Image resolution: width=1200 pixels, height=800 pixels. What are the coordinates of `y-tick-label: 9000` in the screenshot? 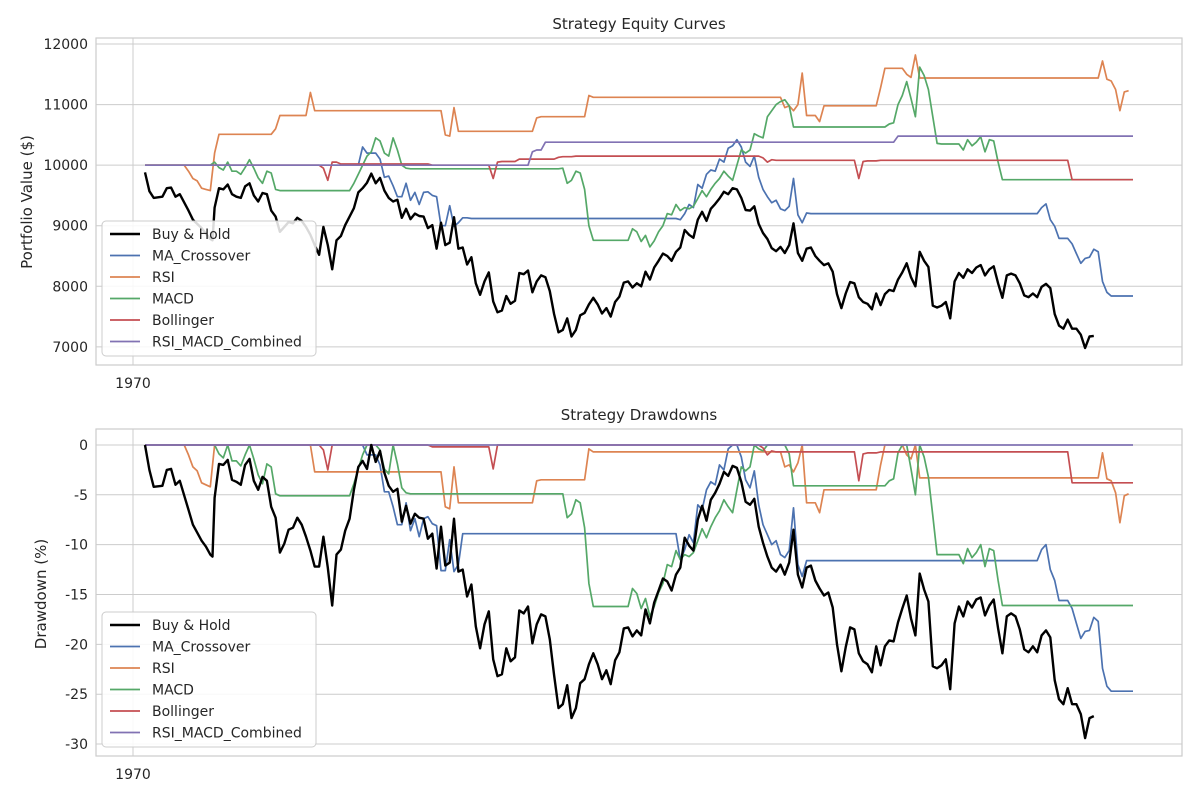 It's located at (70, 227).